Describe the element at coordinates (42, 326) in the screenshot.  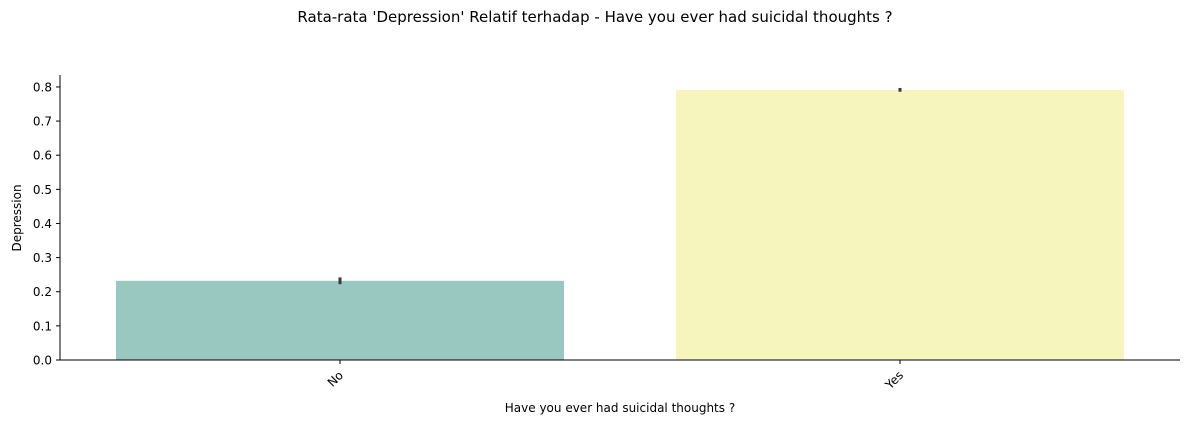
I see `y-tick-label: 0.1` at that location.